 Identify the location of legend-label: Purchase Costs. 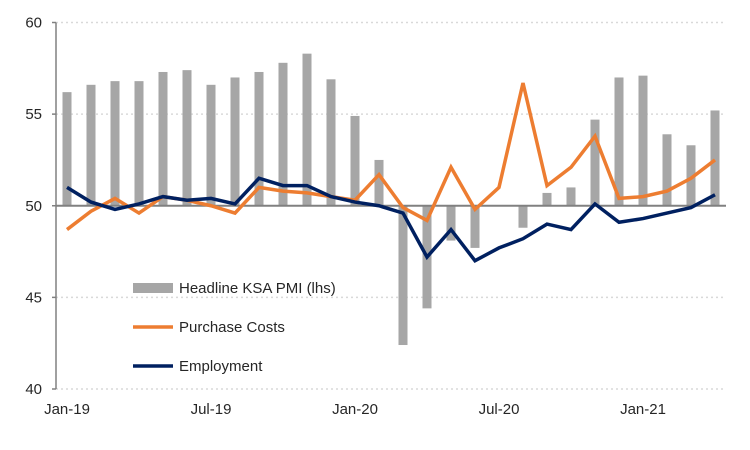
(232, 327).